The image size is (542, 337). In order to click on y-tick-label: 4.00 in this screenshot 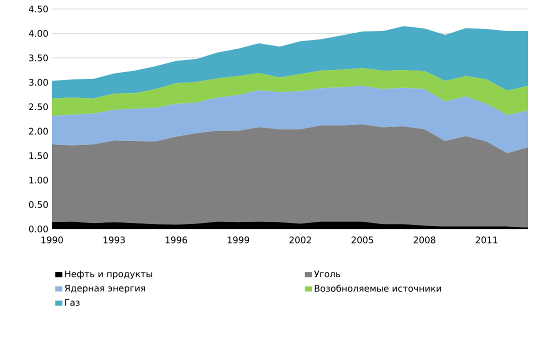, I will do `click(38, 33)`.